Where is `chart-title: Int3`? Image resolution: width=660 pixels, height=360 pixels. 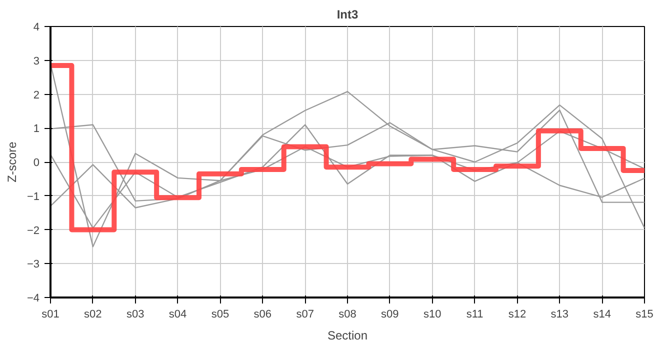
chart-title: Int3 is located at coordinates (347, 15).